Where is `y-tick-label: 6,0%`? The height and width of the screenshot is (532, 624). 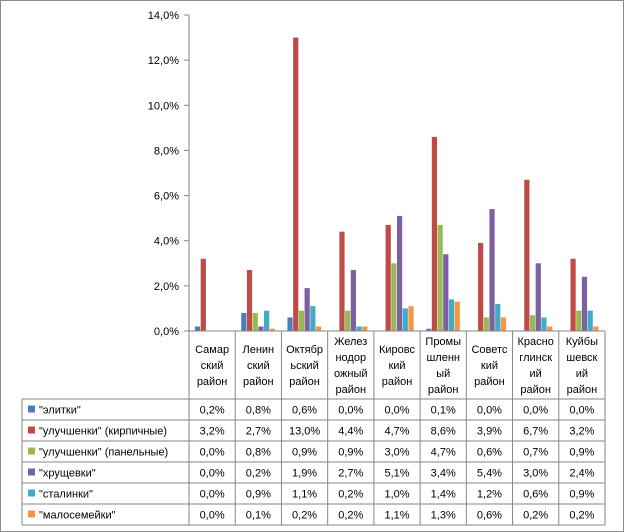 y-tick-label: 6,0% is located at coordinates (166, 197).